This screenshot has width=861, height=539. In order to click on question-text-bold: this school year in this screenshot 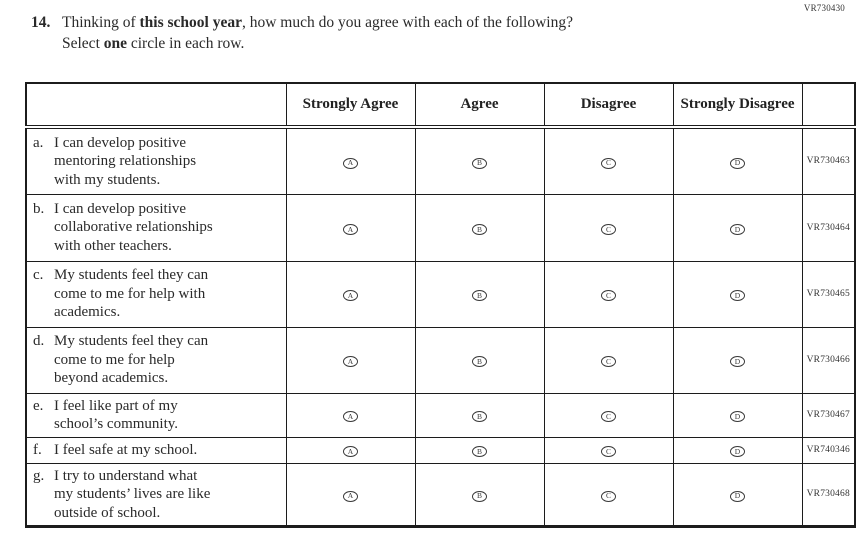, I will do `click(190, 22)`.